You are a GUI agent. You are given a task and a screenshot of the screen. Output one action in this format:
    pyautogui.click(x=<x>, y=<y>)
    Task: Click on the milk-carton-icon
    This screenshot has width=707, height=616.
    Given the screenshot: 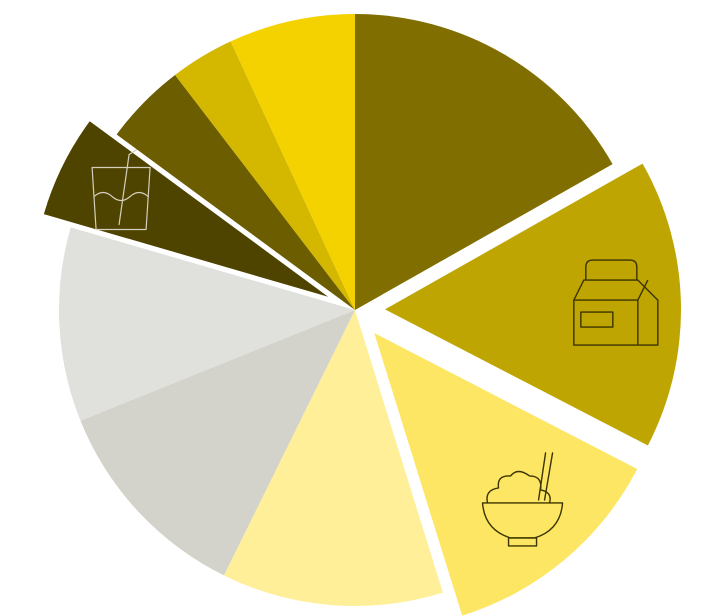 What is the action you would take?
    pyautogui.click(x=616, y=302)
    